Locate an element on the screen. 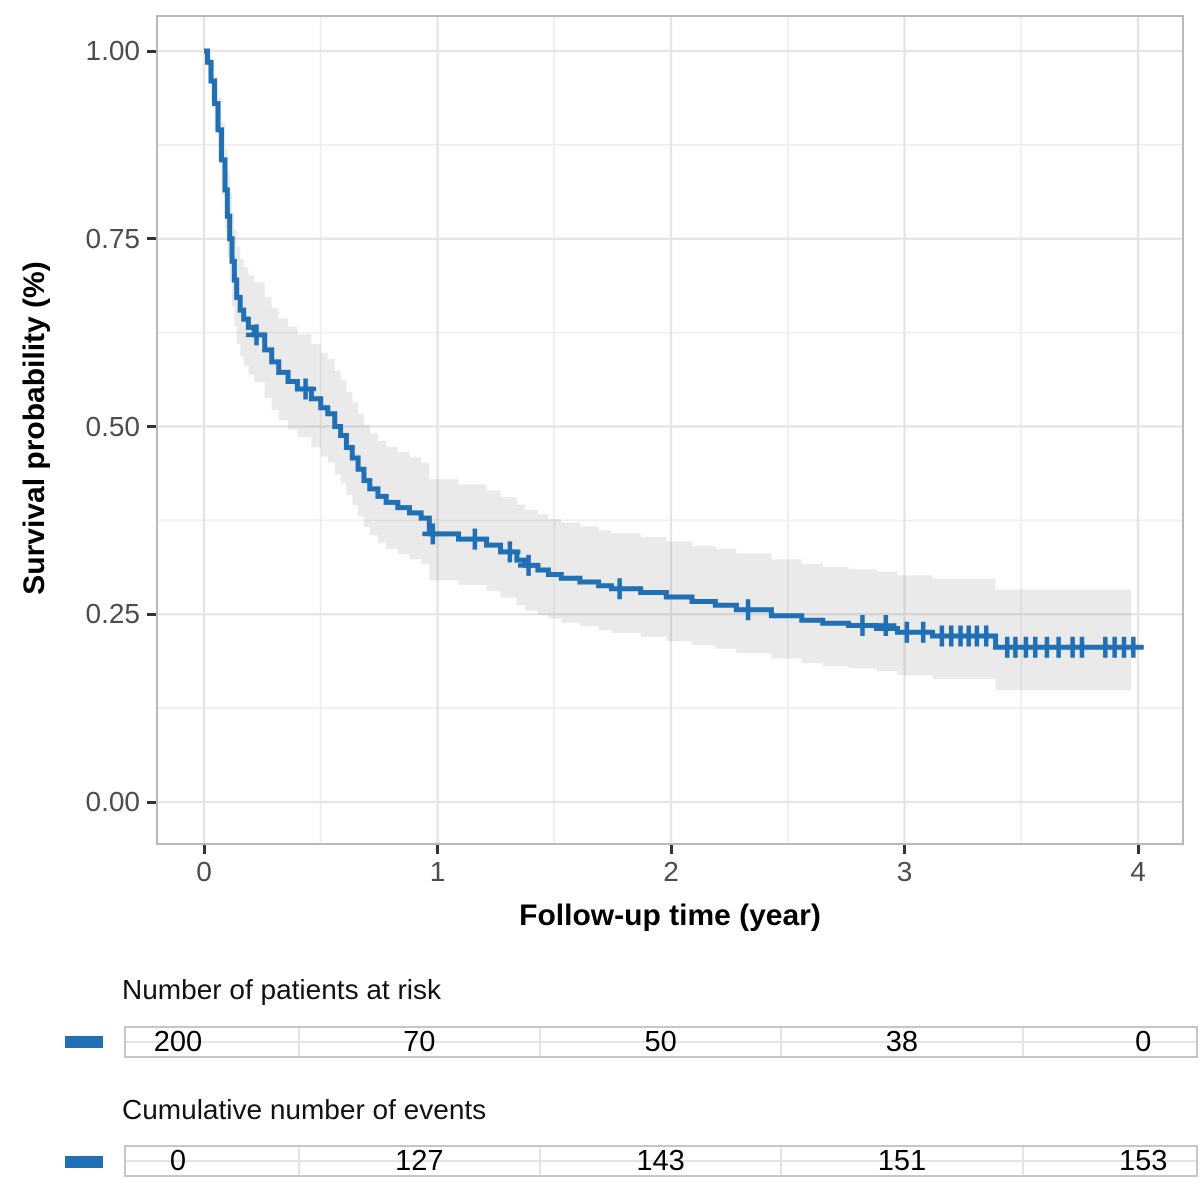  risk-table-legend-key-dash is located at coordinates (84, 1042).